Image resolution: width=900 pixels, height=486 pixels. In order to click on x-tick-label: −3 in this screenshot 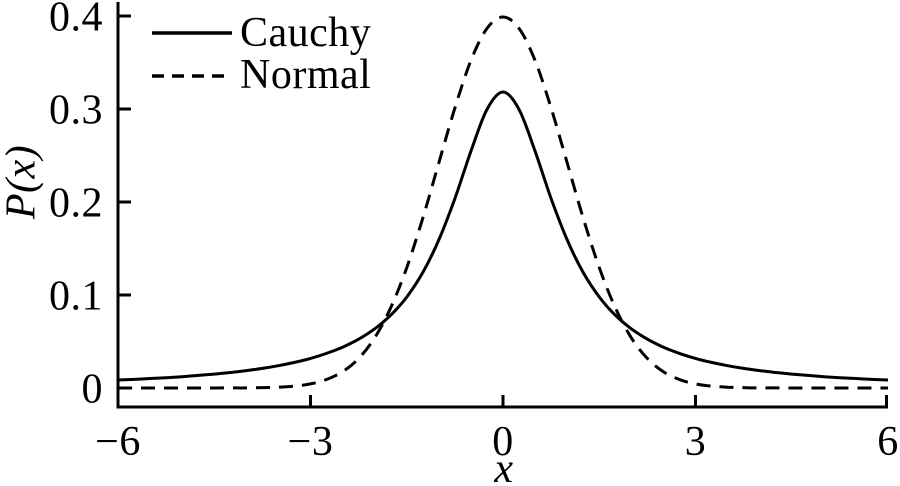, I will do `click(311, 442)`.